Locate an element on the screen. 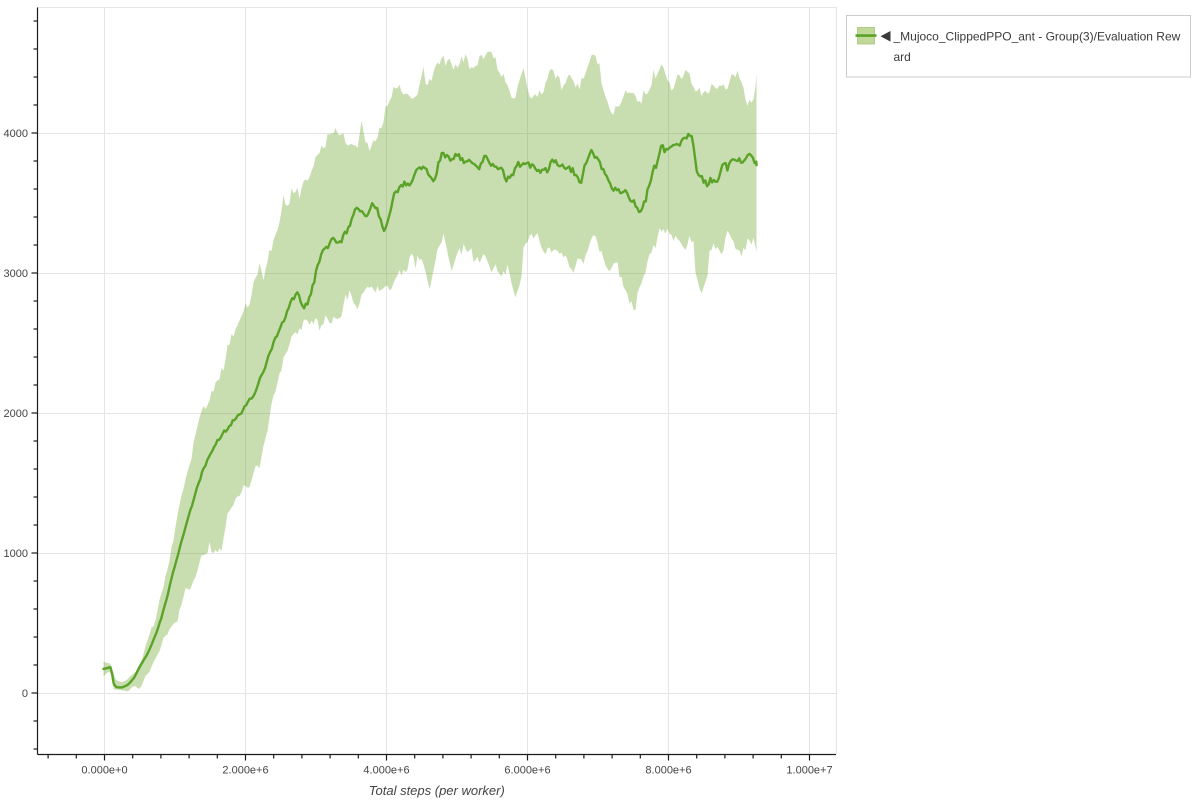 This screenshot has width=1200, height=805. svg-text: 2000 is located at coordinates (16, 414).